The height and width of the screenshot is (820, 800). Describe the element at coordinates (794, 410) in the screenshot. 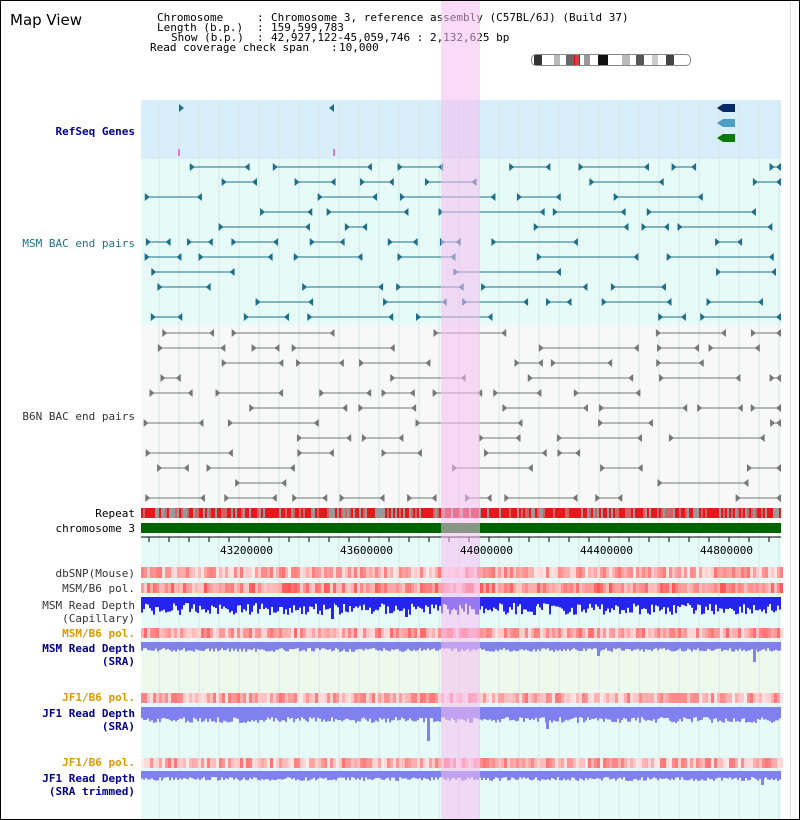

I see `vertical-scrollbar` at that location.